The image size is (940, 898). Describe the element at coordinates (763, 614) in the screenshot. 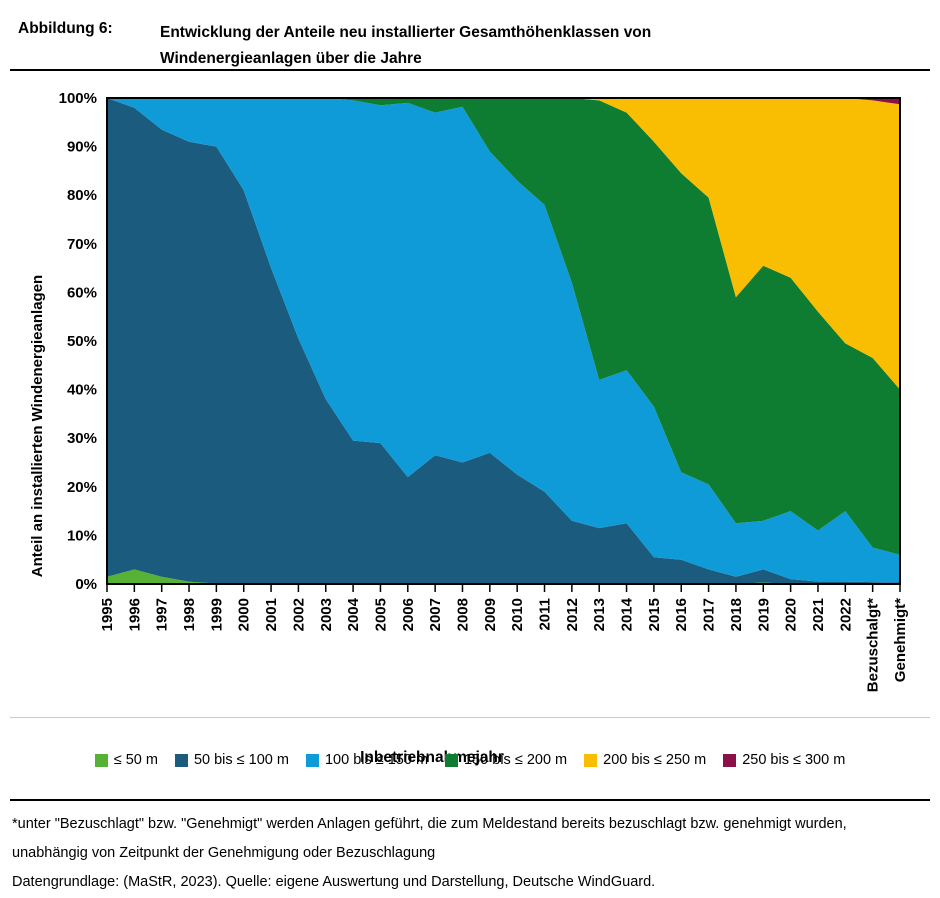

I see `x-tick-label: 2019` at that location.